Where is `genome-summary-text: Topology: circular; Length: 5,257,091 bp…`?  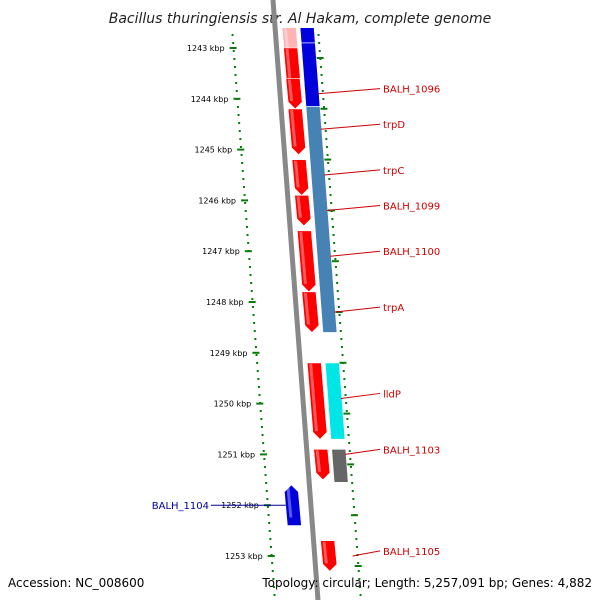
genome-summary-text: Topology: circular; Length: 5,257,091 bp… is located at coordinates (426, 583).